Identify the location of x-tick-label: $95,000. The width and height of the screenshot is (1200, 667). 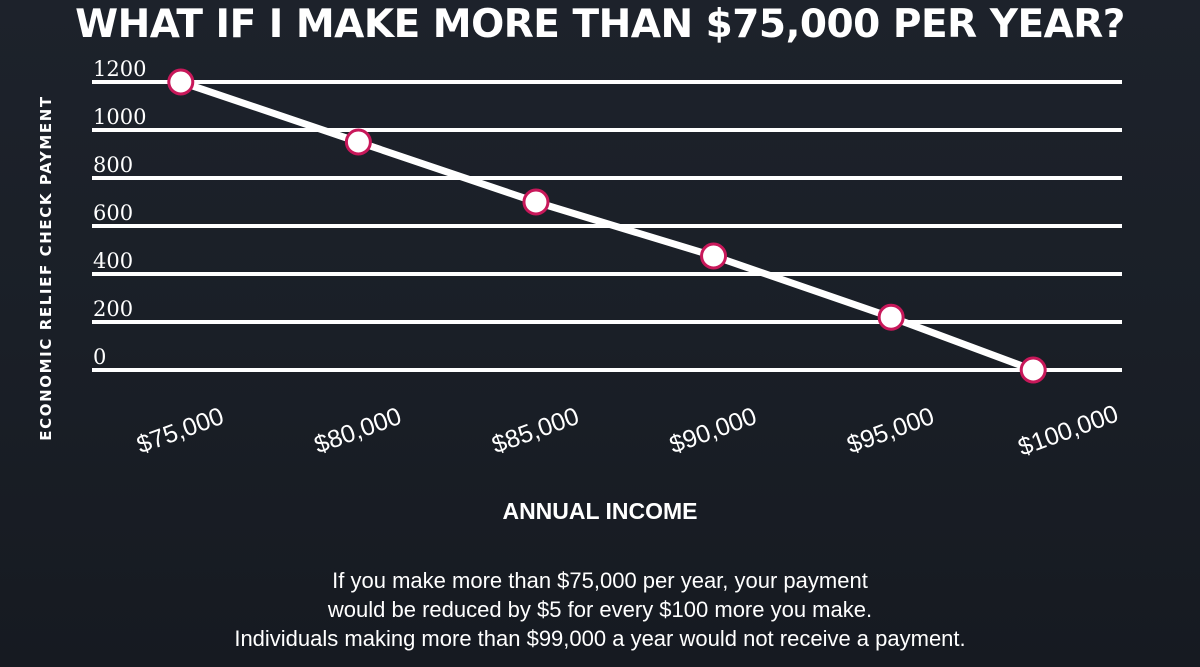
(890, 430).